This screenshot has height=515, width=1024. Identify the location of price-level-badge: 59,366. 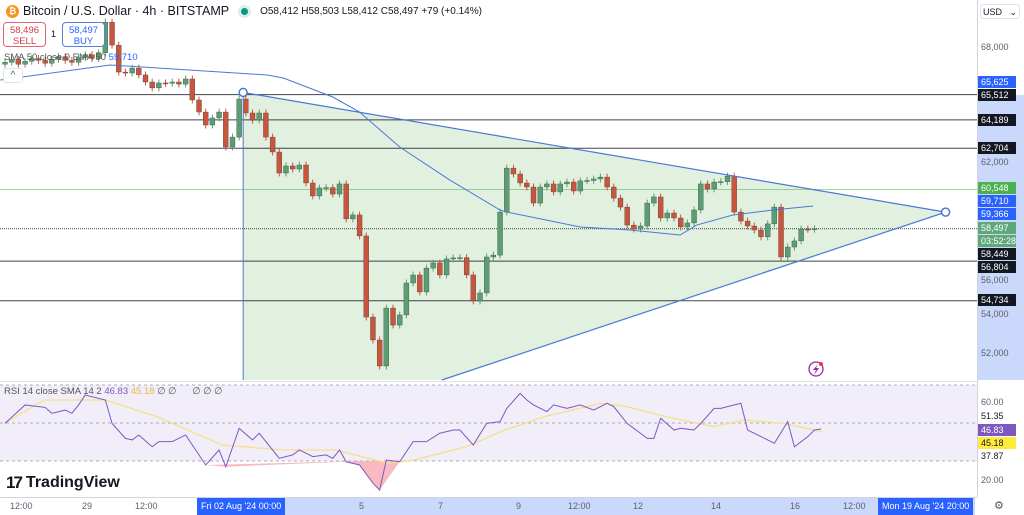
(997, 214).